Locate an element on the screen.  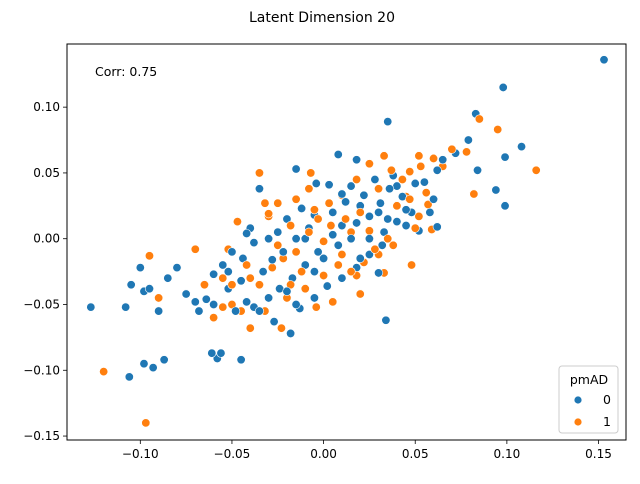
chart-title: Latent Dimension 20 is located at coordinates (322, 18).